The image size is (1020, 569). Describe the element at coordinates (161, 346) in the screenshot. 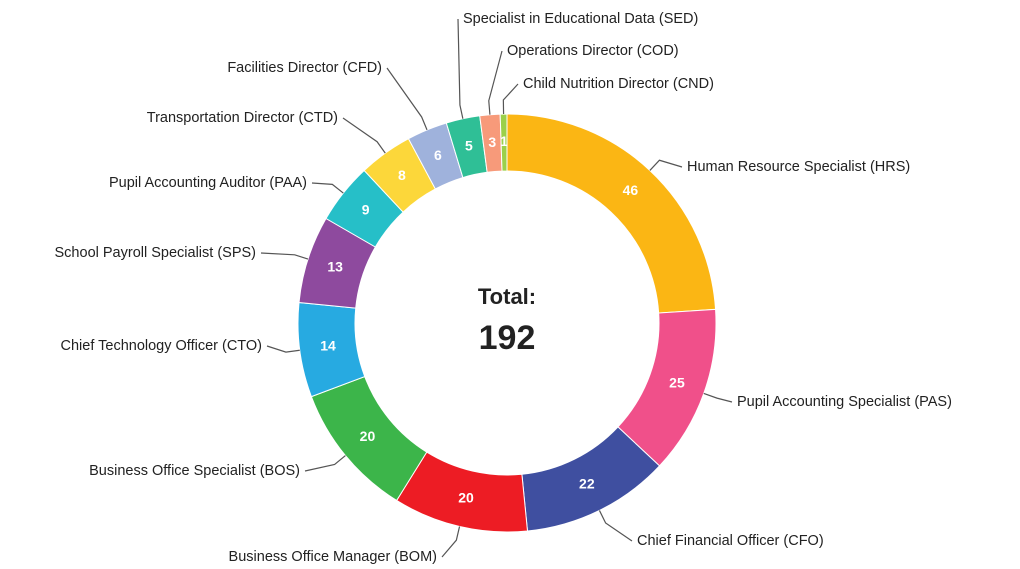

I see `category-label: Chief Technology Officer (CTO)` at that location.